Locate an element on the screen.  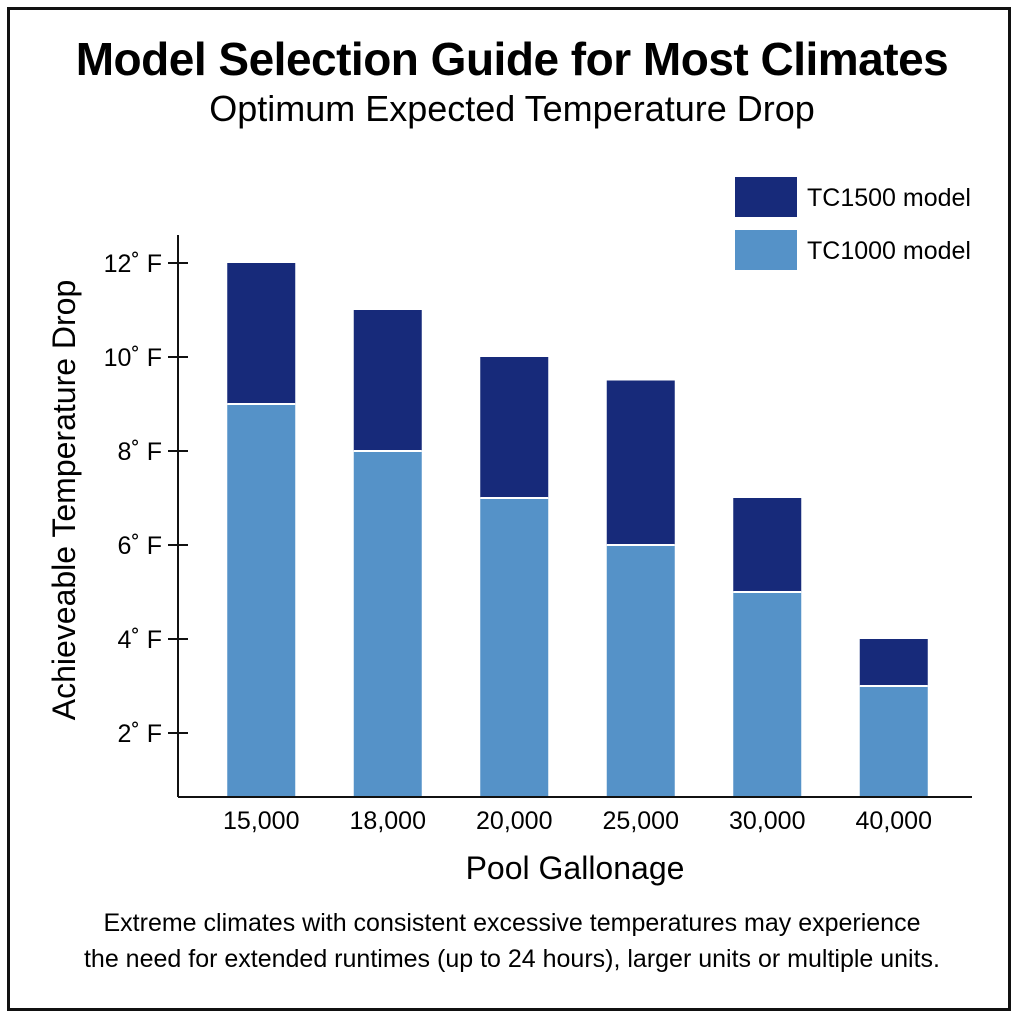
x-tick-label: 18,000 is located at coordinates (388, 821).